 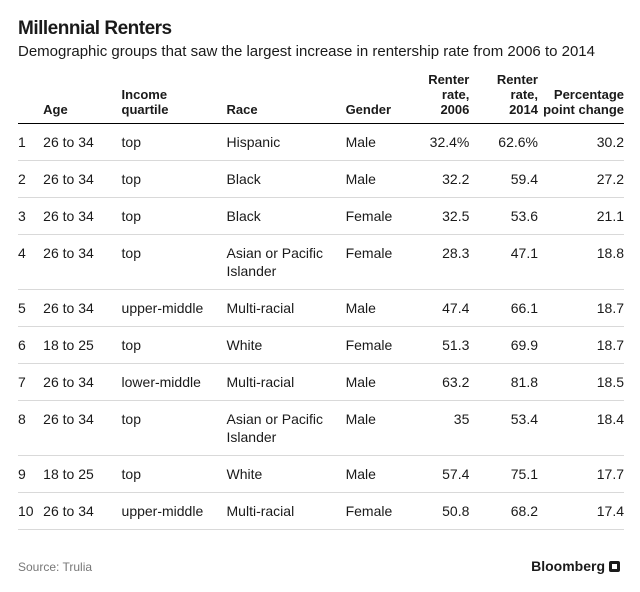 I want to click on cell-percentage-point-change: 18.7, so click(x=581, y=345).